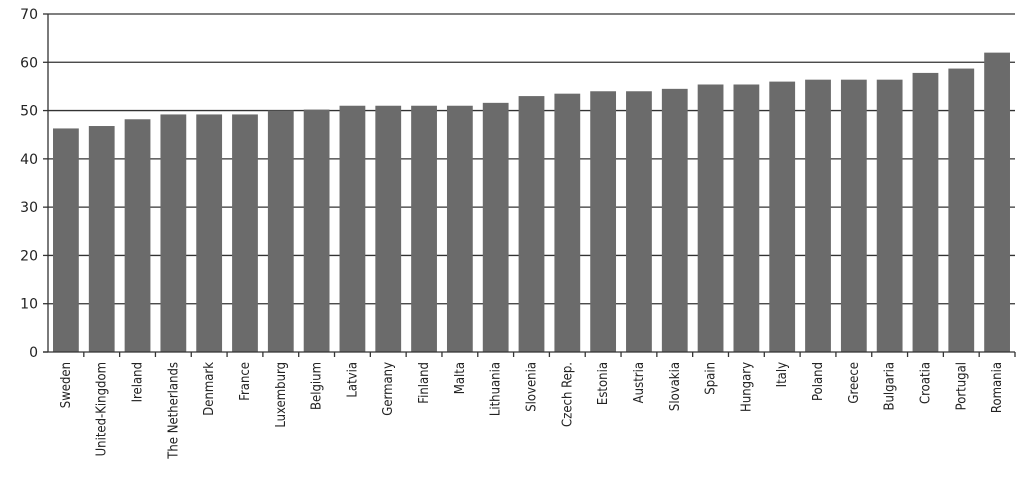 The width and height of the screenshot is (1024, 485). I want to click on x-tick-label: Hungary, so click(746, 387).